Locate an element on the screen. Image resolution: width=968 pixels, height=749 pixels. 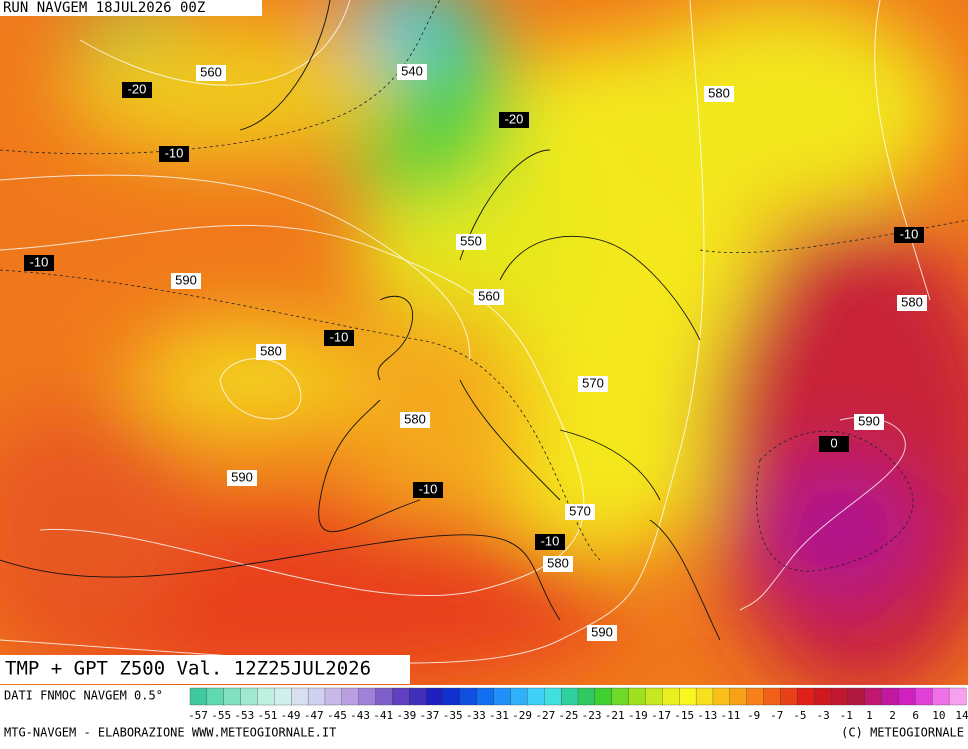
colorbar-tick-label: -21 is located at coordinates (615, 715).